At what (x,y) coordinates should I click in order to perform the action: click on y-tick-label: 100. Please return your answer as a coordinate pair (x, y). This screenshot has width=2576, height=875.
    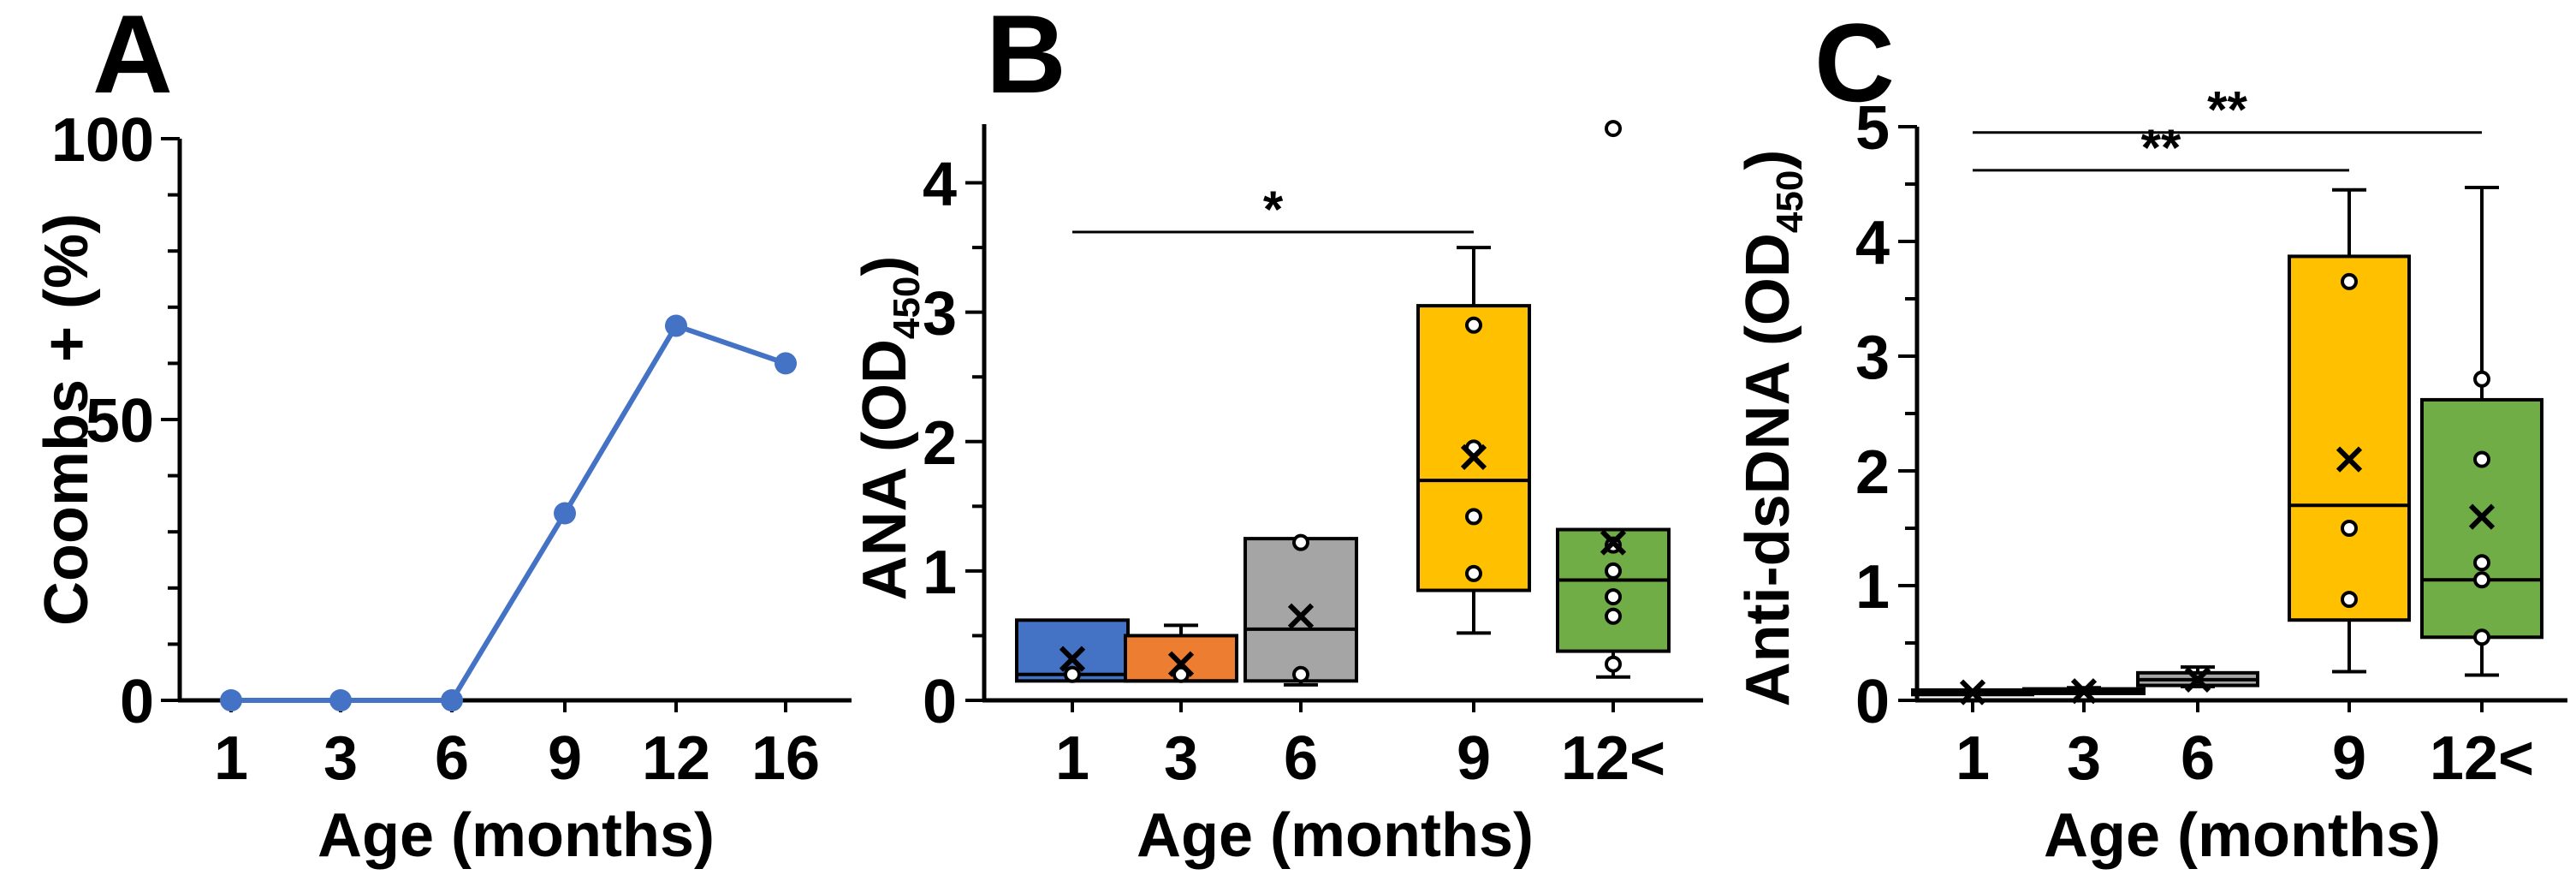
    Looking at the image, I should click on (102, 140).